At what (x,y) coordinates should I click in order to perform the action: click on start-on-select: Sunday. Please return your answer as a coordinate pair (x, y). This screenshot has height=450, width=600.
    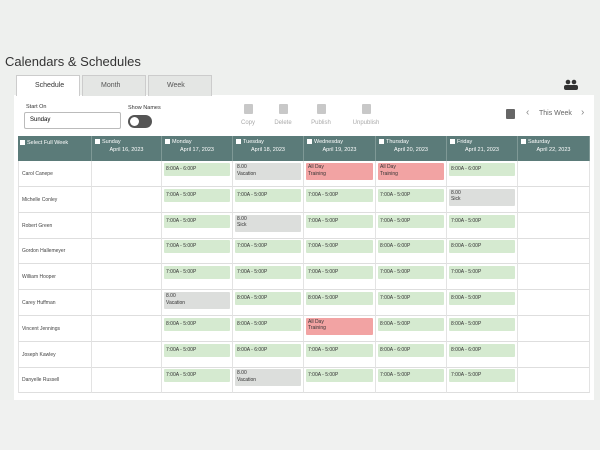
    Looking at the image, I should click on (72, 120).